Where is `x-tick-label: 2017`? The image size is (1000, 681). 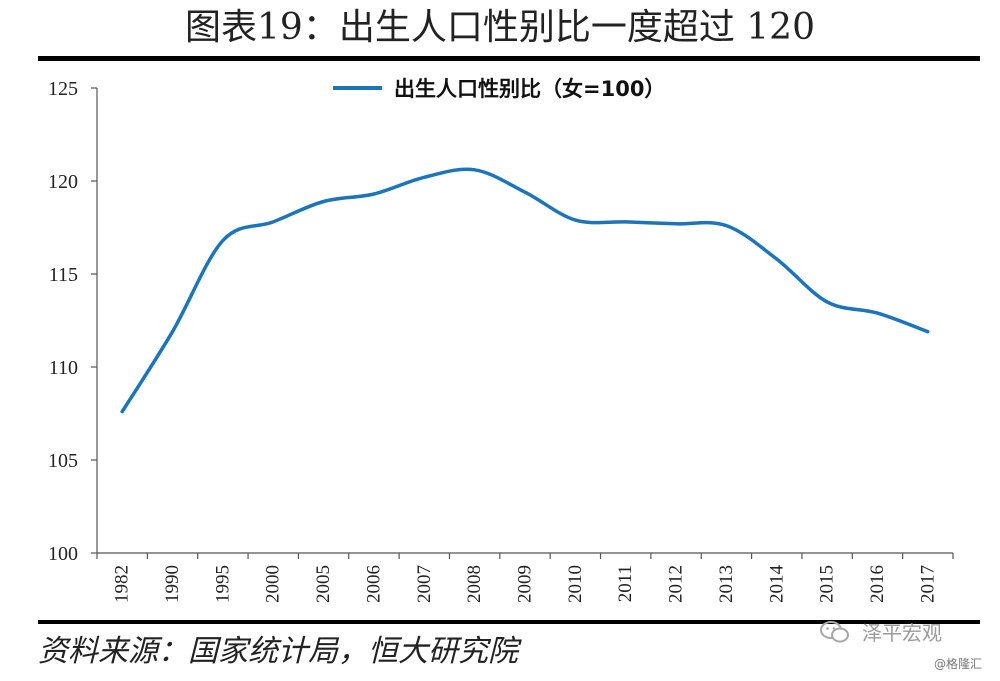 x-tick-label: 2017 is located at coordinates (927, 584).